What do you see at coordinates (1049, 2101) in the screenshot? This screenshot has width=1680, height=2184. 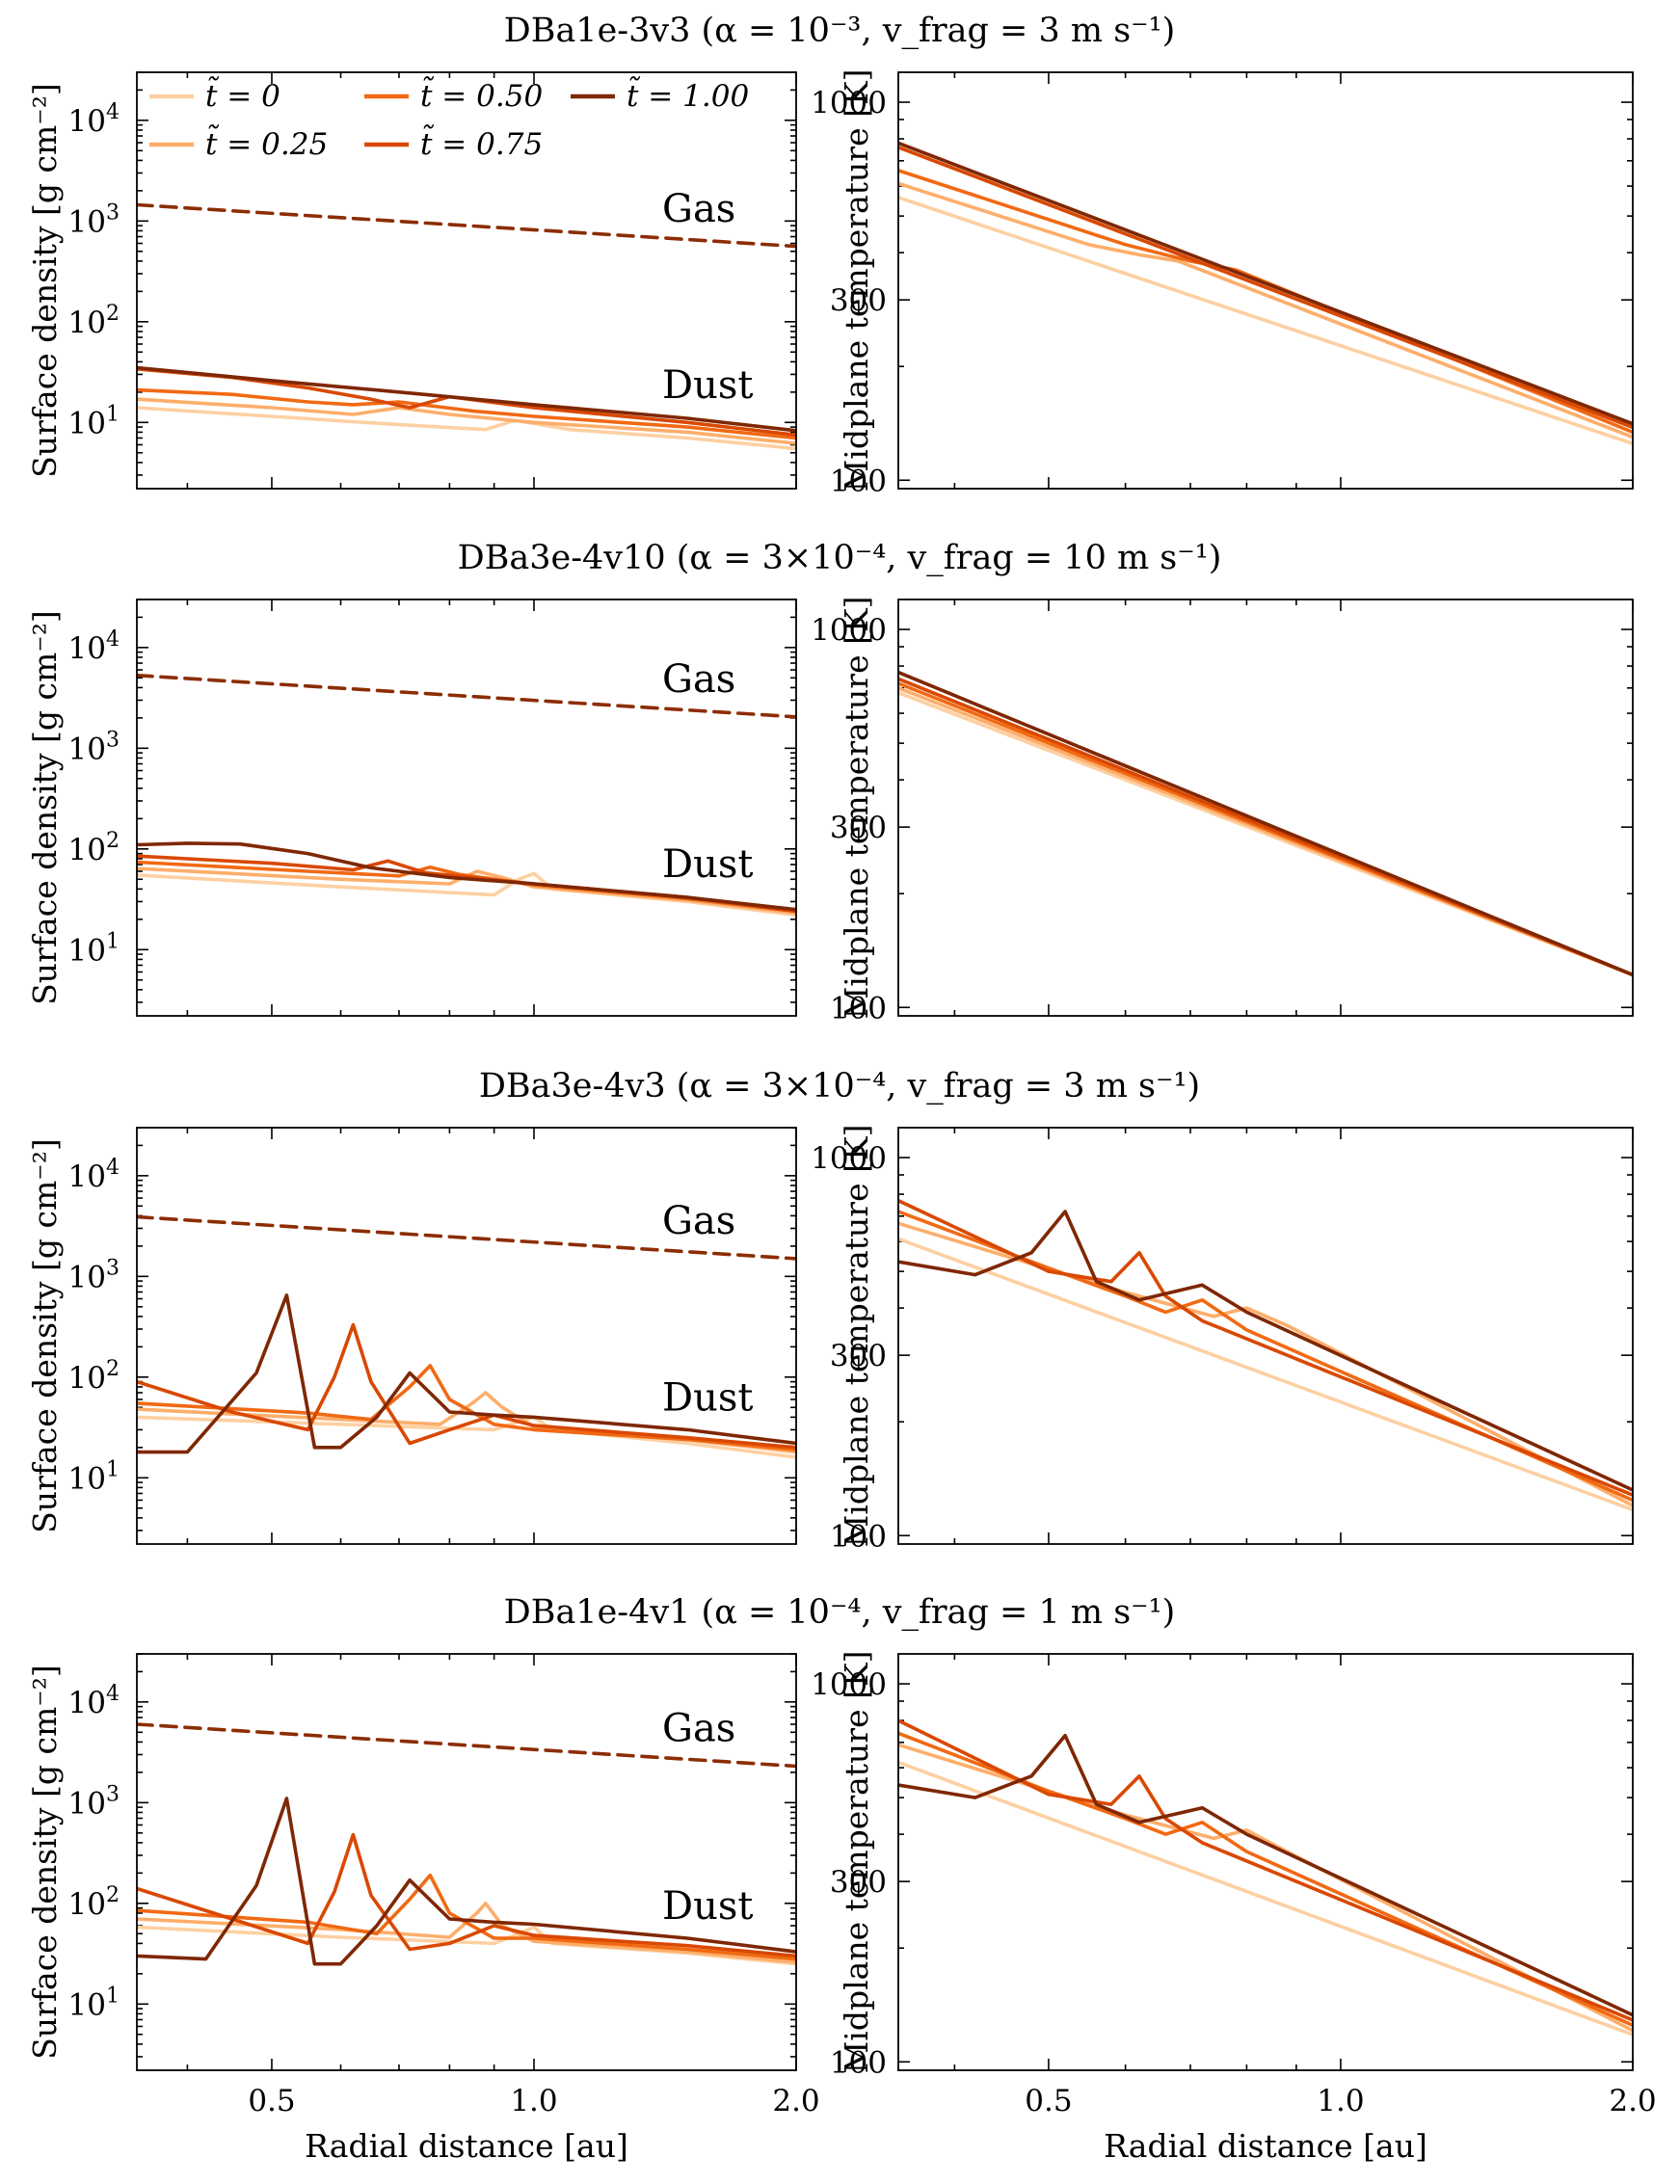 I see `p3-temp-xtick-label: 0.5` at bounding box center [1049, 2101].